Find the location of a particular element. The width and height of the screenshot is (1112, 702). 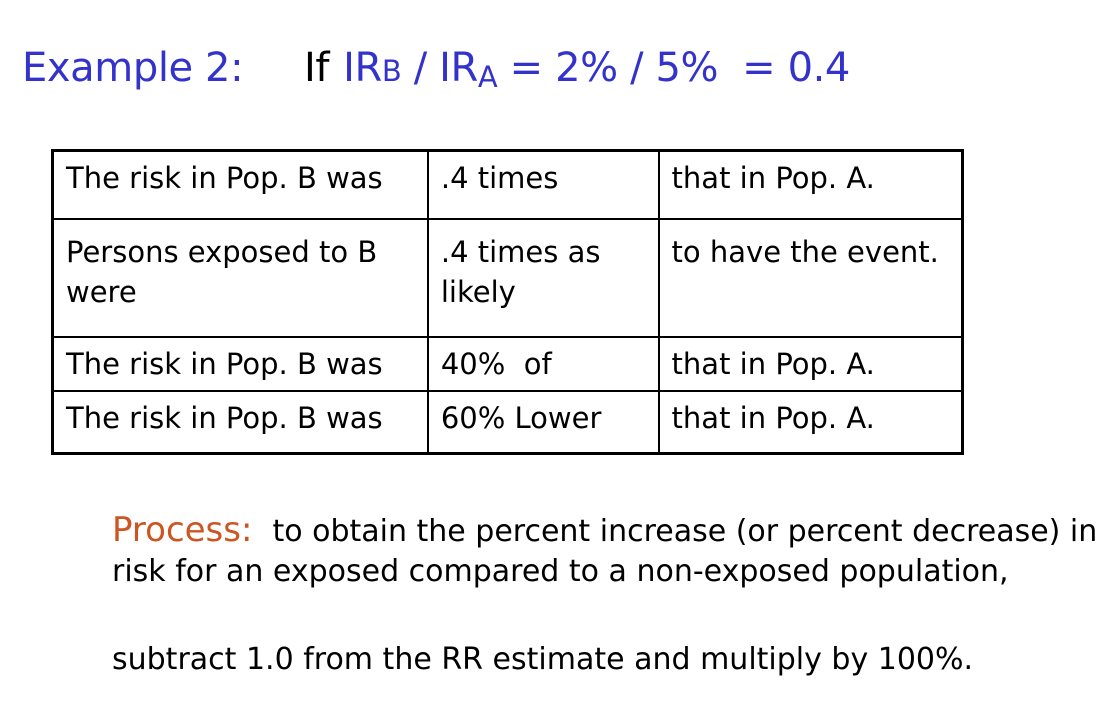

slide-title: Example 2: If IRB / IRA = 2% / 5% = 0.4 is located at coordinates (436, 68).